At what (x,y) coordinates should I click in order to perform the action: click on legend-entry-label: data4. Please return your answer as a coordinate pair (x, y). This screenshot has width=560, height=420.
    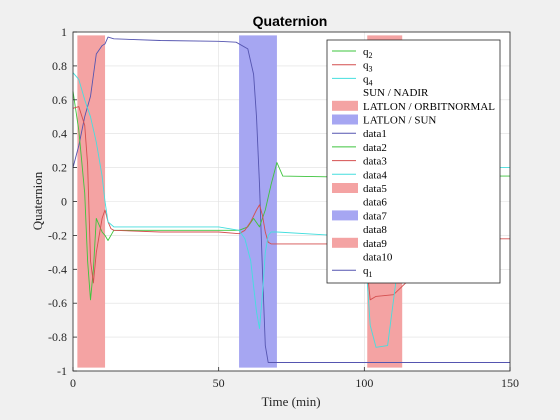
    Looking at the image, I should click on (375, 175).